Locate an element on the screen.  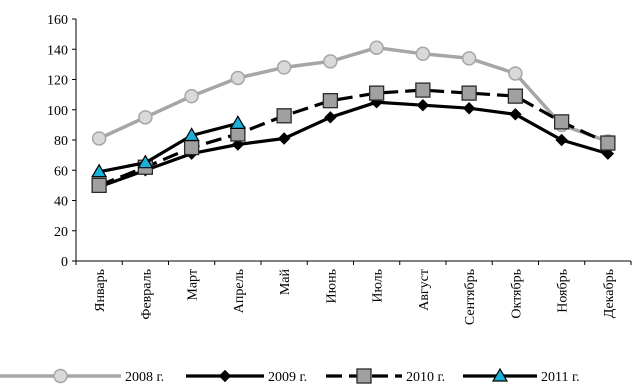
x-tick-label-Июнь: Июнь is located at coordinates (331, 286).